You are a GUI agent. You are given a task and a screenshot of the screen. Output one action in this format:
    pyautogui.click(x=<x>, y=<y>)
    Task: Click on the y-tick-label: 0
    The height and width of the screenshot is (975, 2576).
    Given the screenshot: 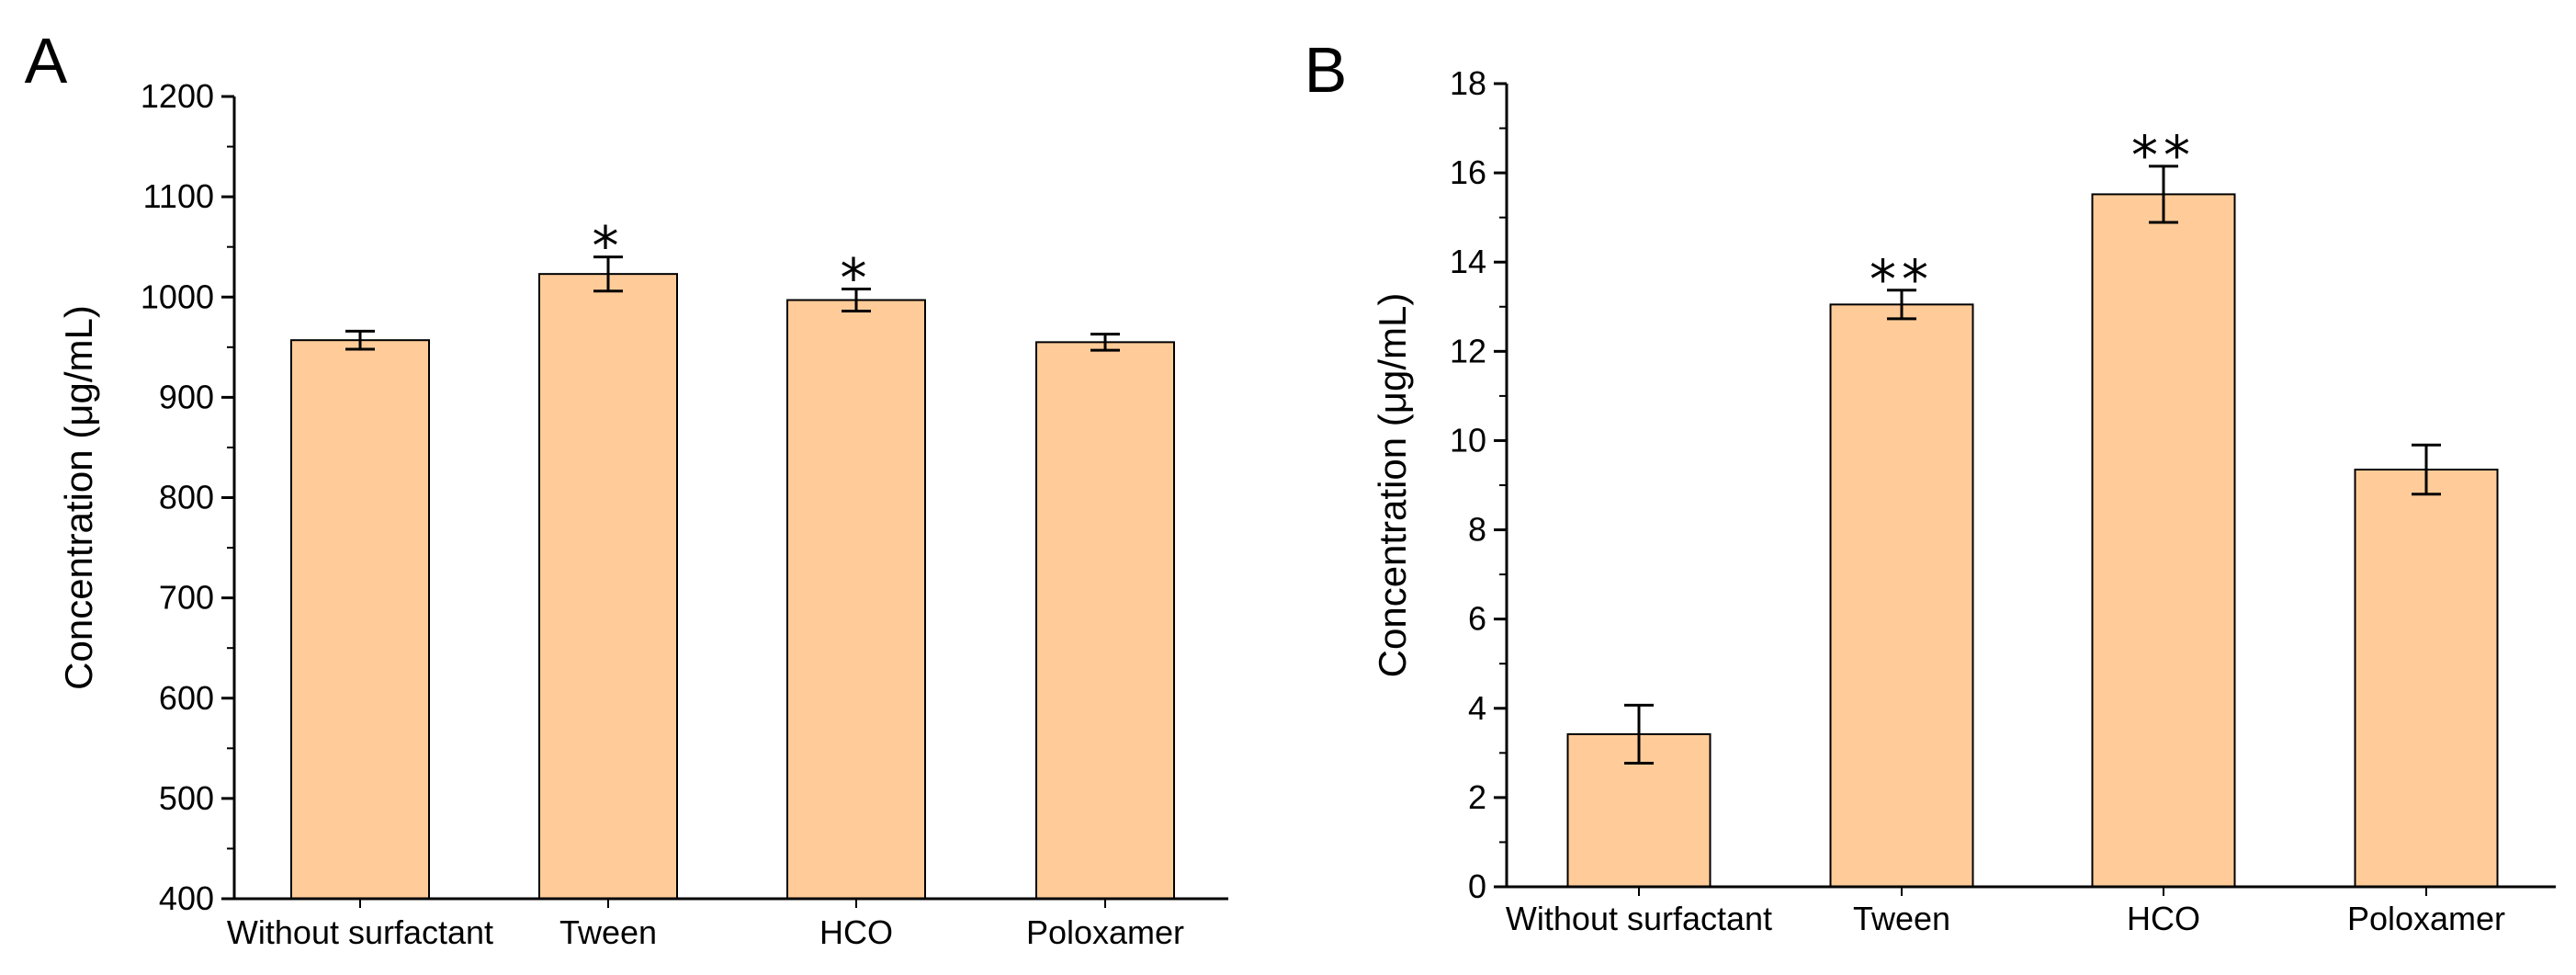 What is the action you would take?
    pyautogui.click(x=1477, y=886)
    